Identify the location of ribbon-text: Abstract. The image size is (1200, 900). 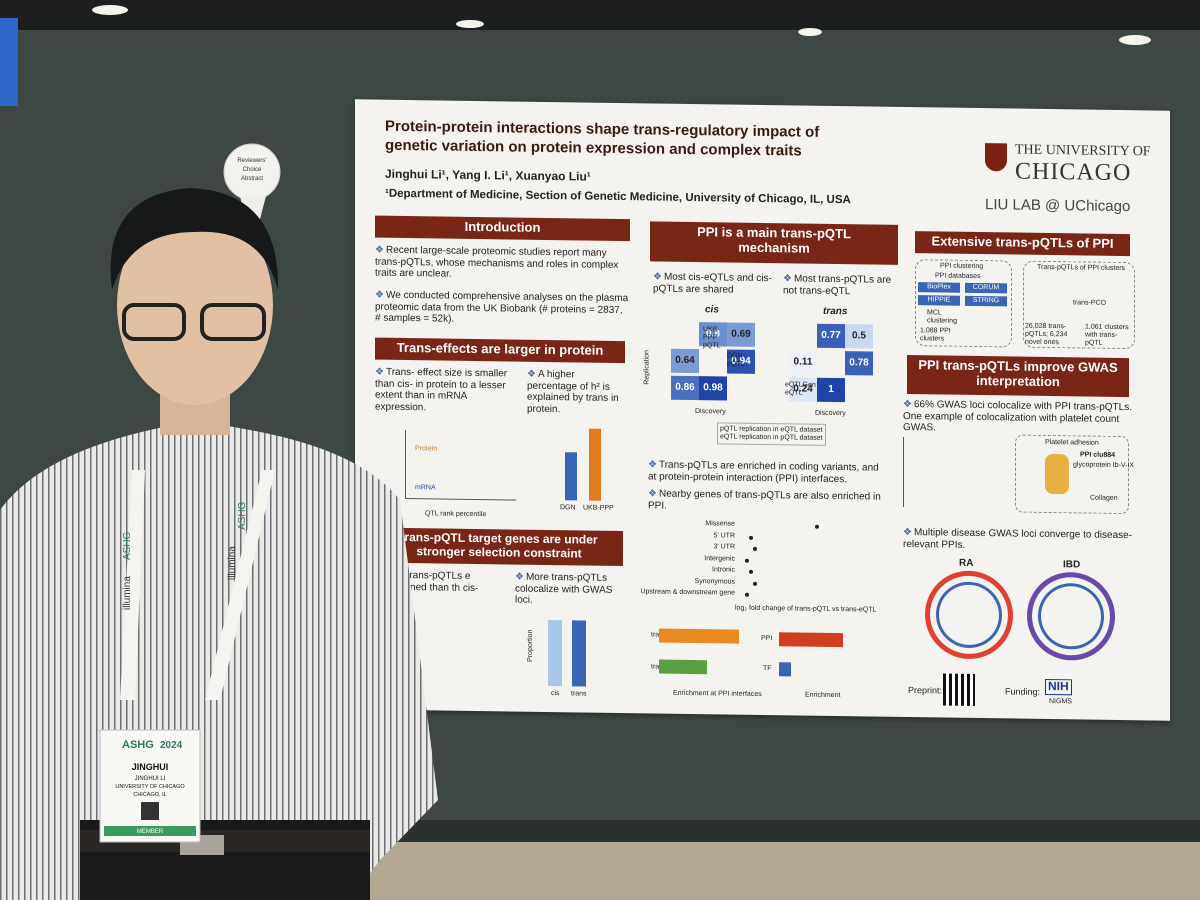
(252, 179).